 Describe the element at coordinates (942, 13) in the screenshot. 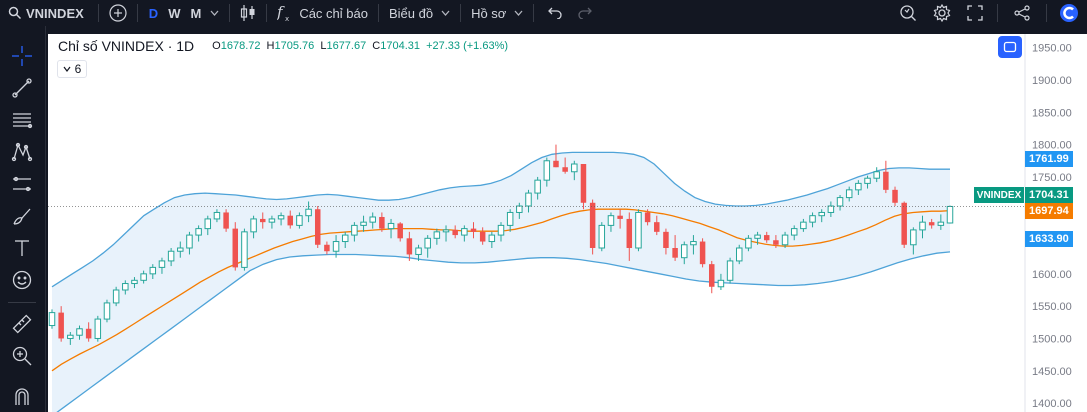

I see `settings-gear-icon` at that location.